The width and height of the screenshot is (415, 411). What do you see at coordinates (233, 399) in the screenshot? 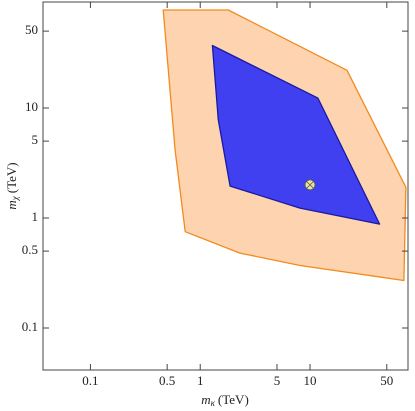
I see `x-label-unit: (TeV)` at bounding box center [233, 399].